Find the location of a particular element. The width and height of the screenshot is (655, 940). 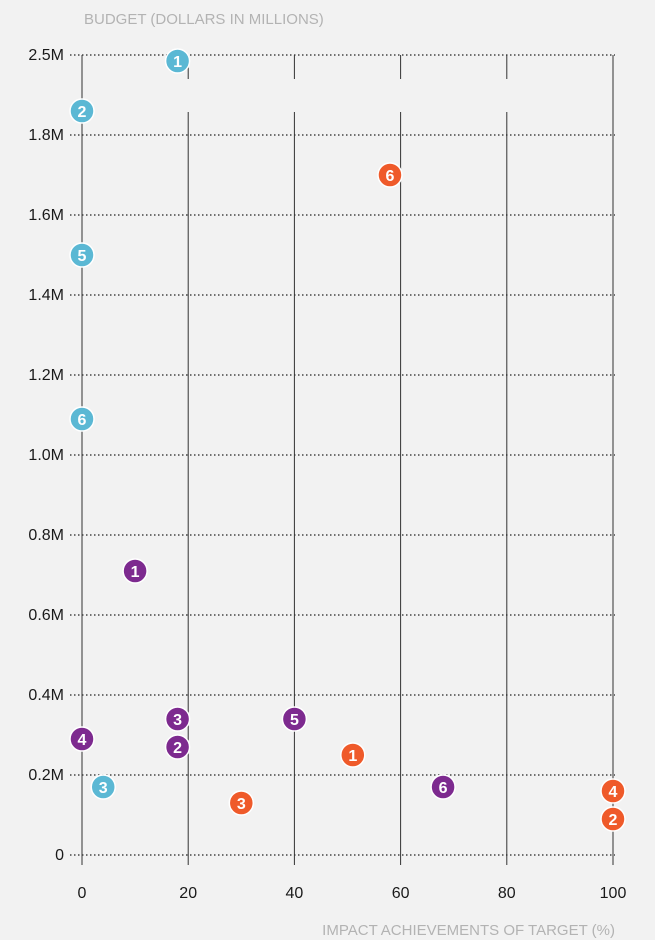

x-tick-label: 20 is located at coordinates (188, 893).